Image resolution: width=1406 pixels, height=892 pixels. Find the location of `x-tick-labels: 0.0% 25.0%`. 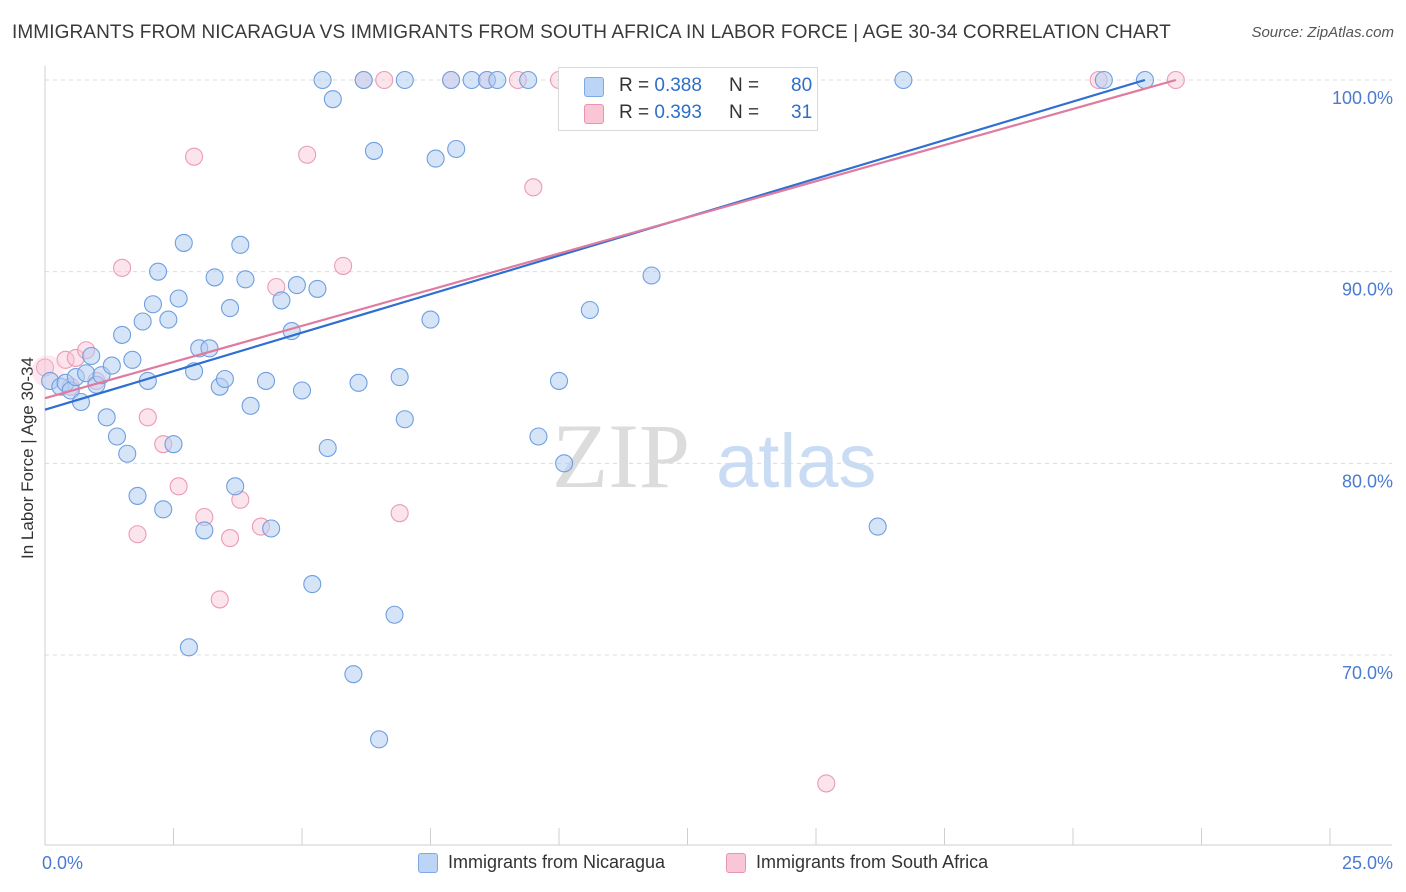

x-tick-labels: 0.0% 25.0% is located at coordinates (717, 863).